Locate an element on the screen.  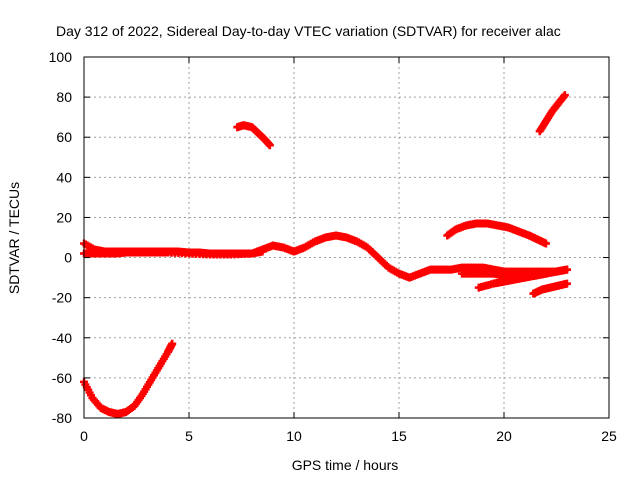
x-tick-label: 15 is located at coordinates (399, 436).